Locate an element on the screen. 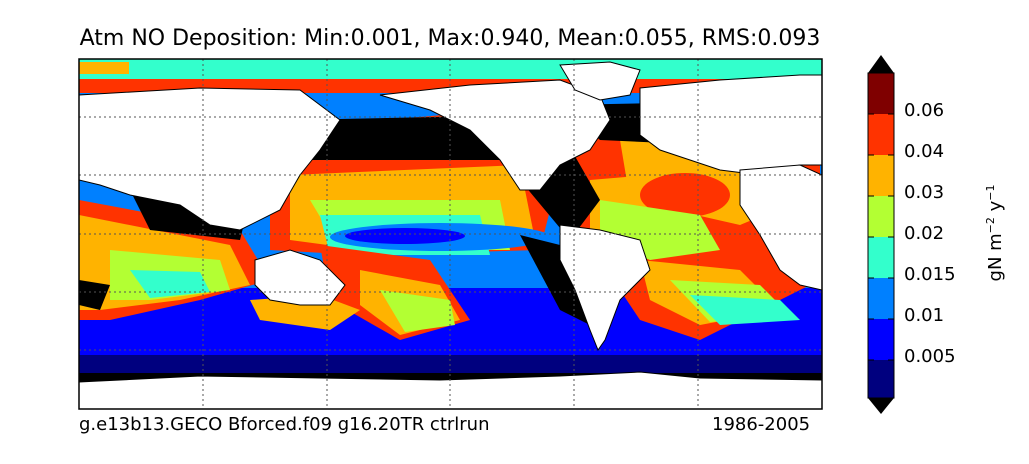 Image resolution: width=1029 pixels, height=464 pixels. colorbar-unit-label: gN m−2 y−1 is located at coordinates (995, 233).